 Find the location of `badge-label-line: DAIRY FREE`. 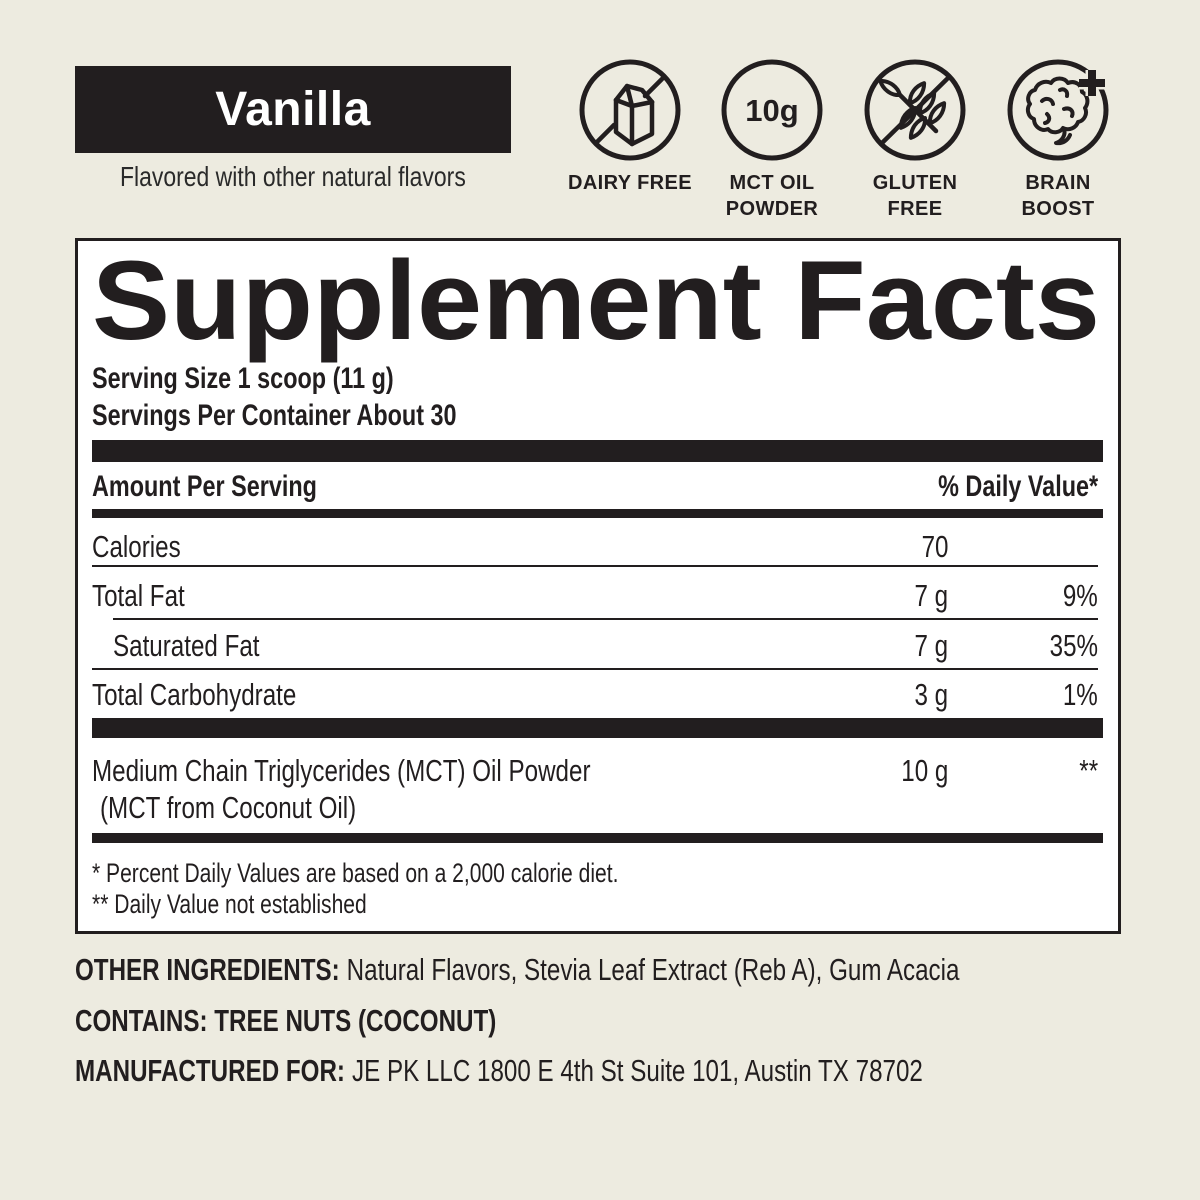

badge-label-line: DAIRY FREE is located at coordinates (630, 183).